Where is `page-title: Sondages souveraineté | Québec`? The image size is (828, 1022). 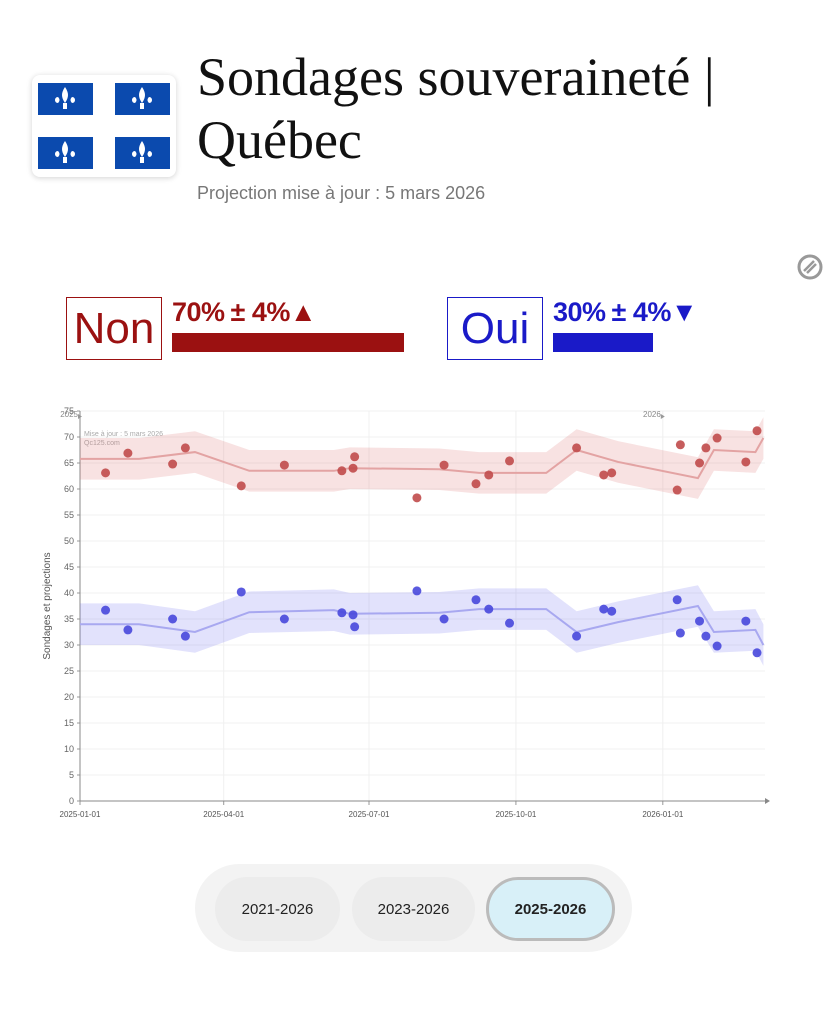
page-title: Sondages souveraineté | Québec is located at coordinates (456, 108).